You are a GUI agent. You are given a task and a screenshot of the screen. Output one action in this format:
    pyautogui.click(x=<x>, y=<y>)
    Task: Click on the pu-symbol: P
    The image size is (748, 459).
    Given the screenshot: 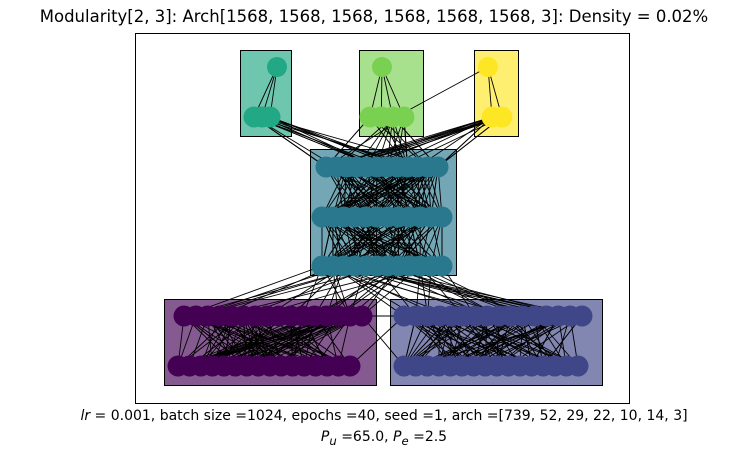 What is the action you would take?
    pyautogui.click(x=325, y=437)
    